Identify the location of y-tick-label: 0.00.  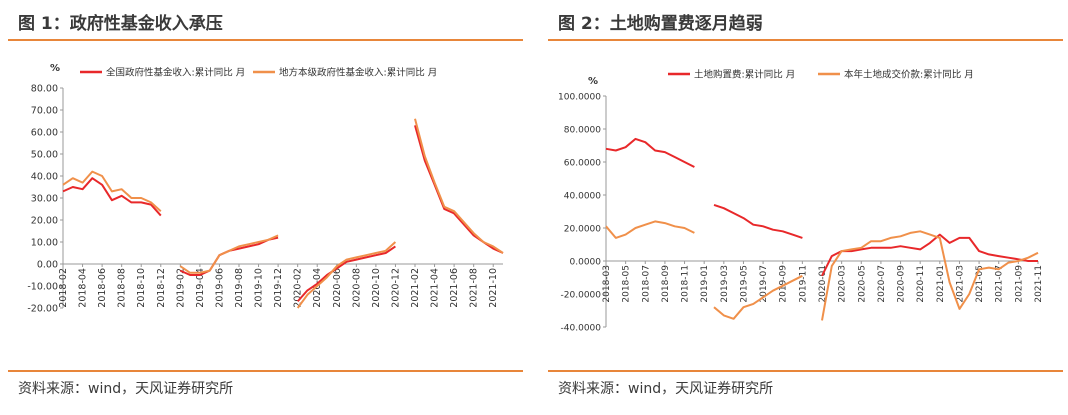
(47, 265).